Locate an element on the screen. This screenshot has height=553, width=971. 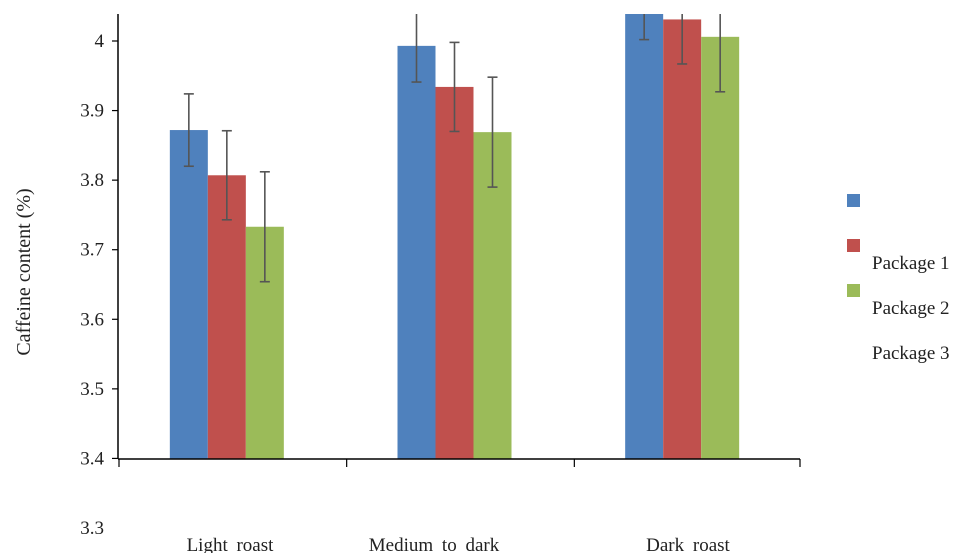
legend-label: Package 2 is located at coordinates (911, 308).